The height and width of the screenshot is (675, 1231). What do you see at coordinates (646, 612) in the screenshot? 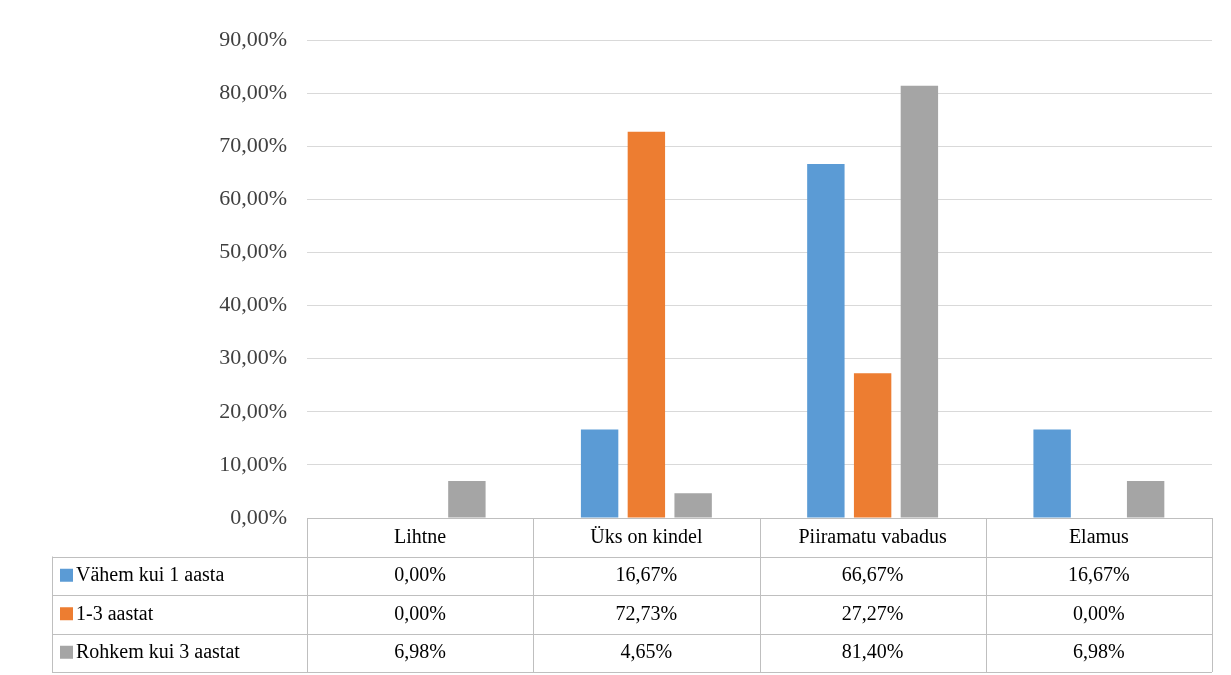
I see `data-label: 72,73%` at bounding box center [646, 612].